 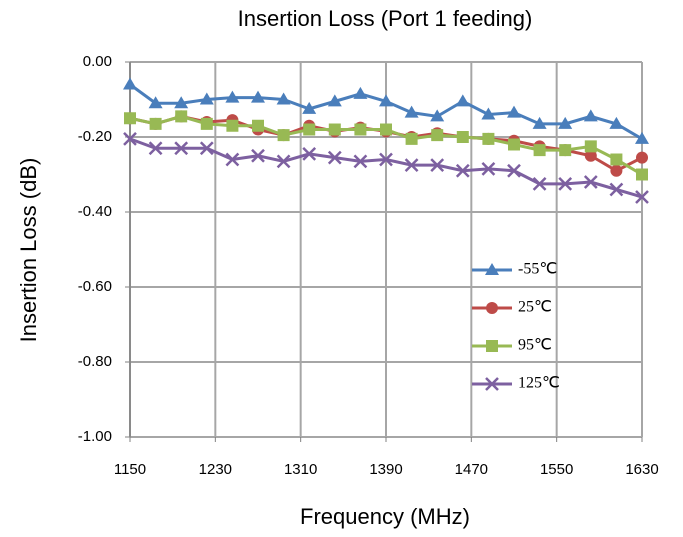 What do you see at coordinates (97, 61) in the screenshot?
I see `y-tick-label: 0.00` at bounding box center [97, 61].